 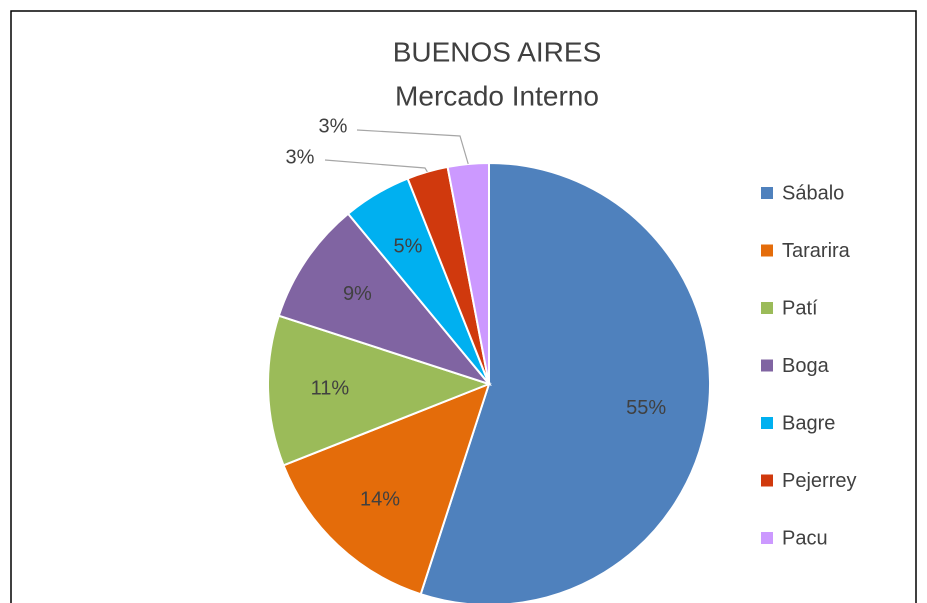 What do you see at coordinates (497, 95) in the screenshot?
I see `chart-subtitle: Mercado Interno` at bounding box center [497, 95].